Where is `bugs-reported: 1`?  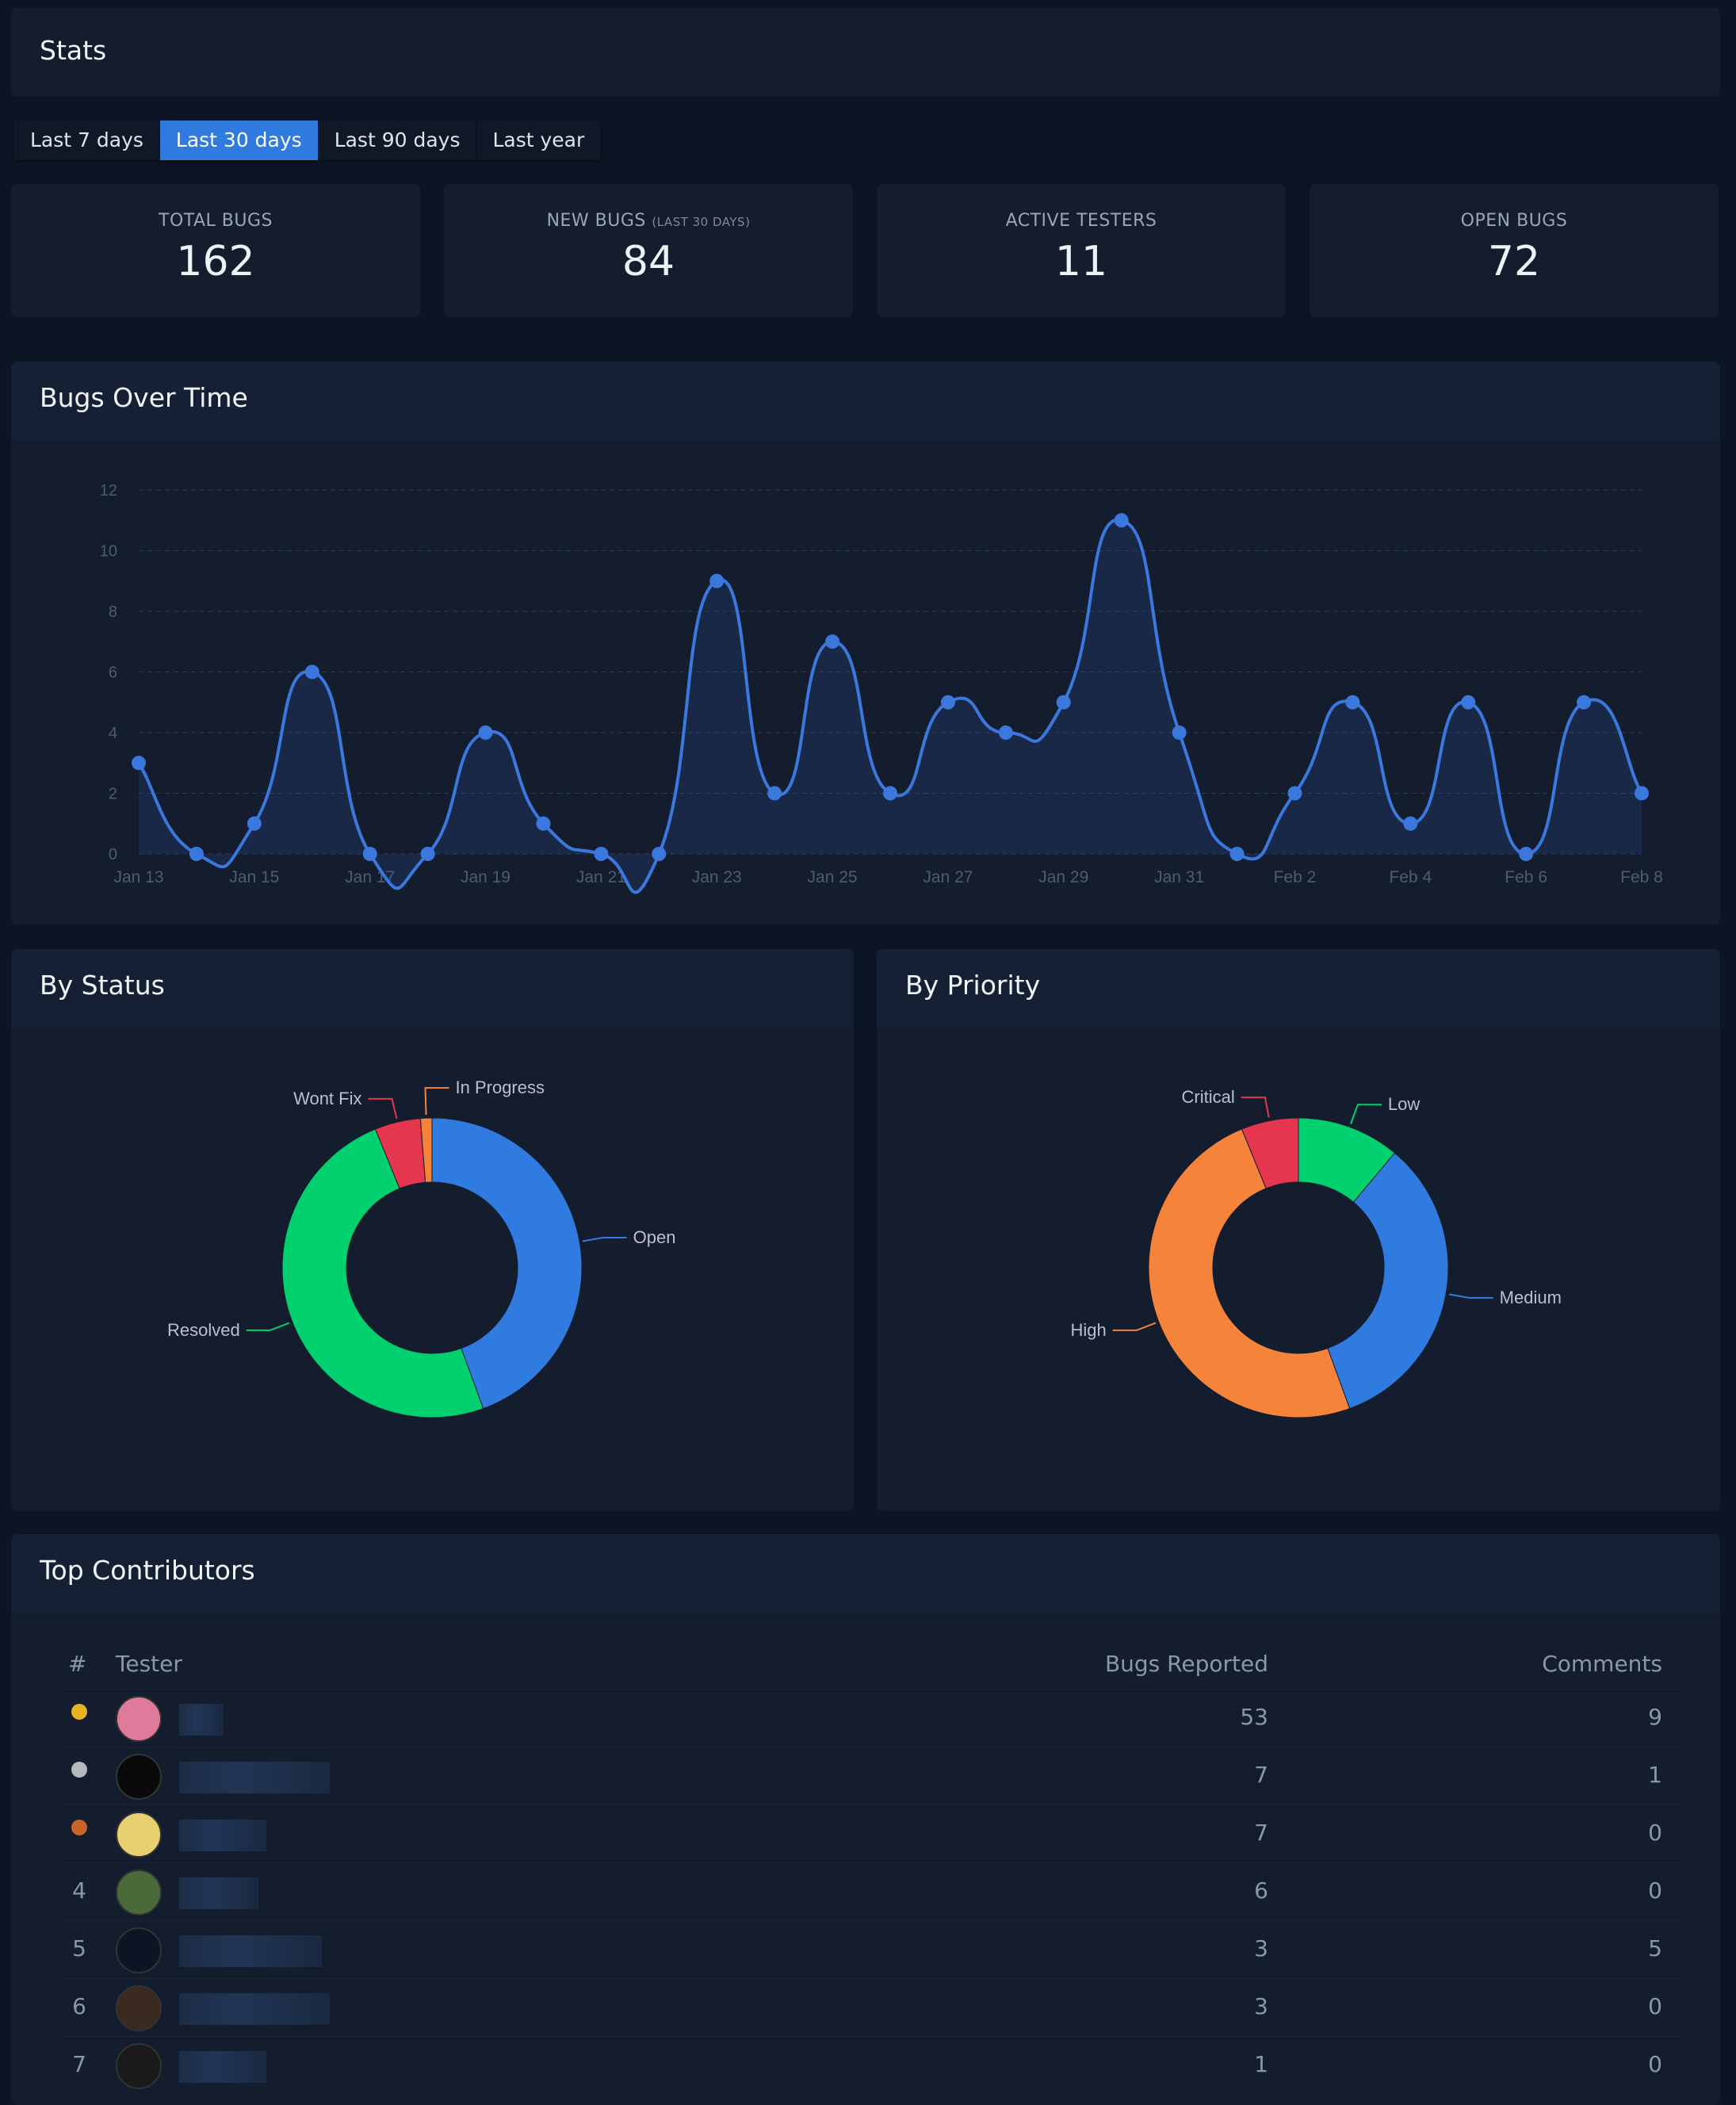 bugs-reported: 1 is located at coordinates (1261, 2064).